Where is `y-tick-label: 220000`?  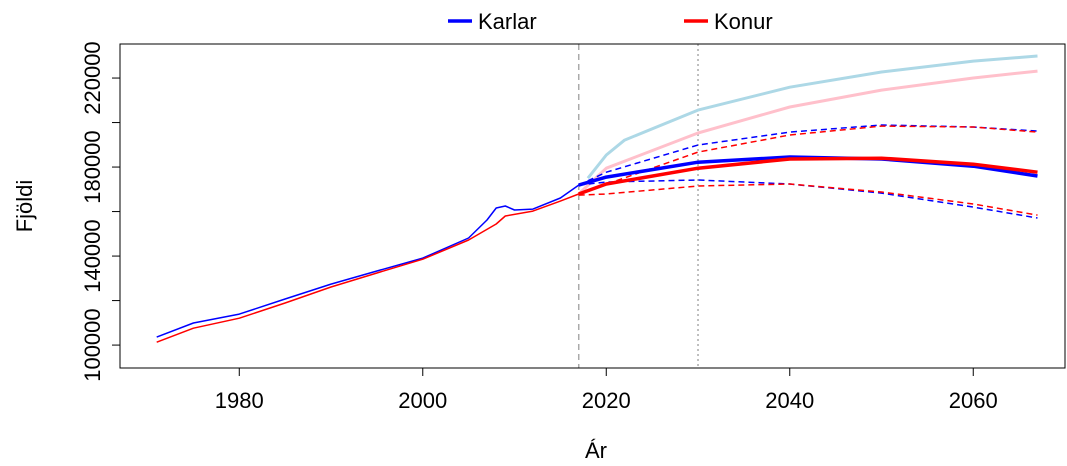
y-tick-label: 220000 is located at coordinates (92, 77).